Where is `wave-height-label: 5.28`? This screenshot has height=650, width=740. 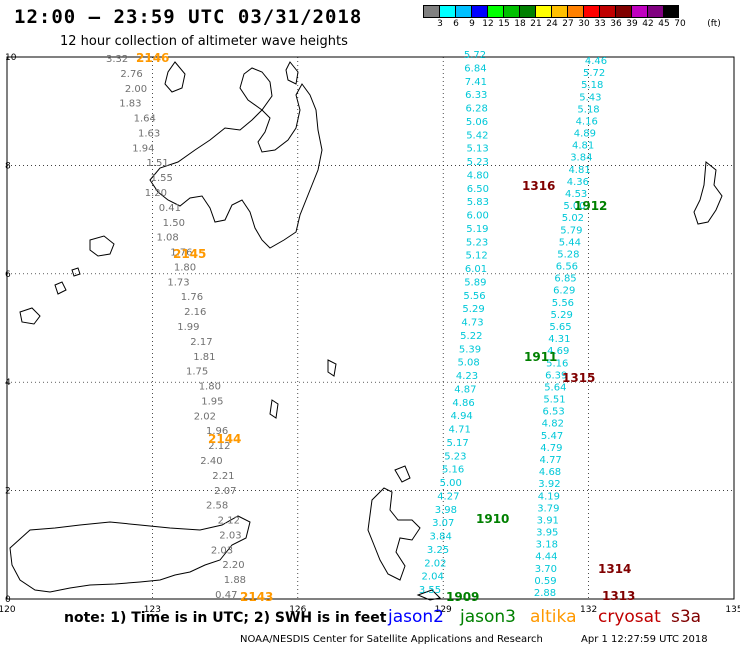
wave-height-label: 5.28 is located at coordinates (568, 254).